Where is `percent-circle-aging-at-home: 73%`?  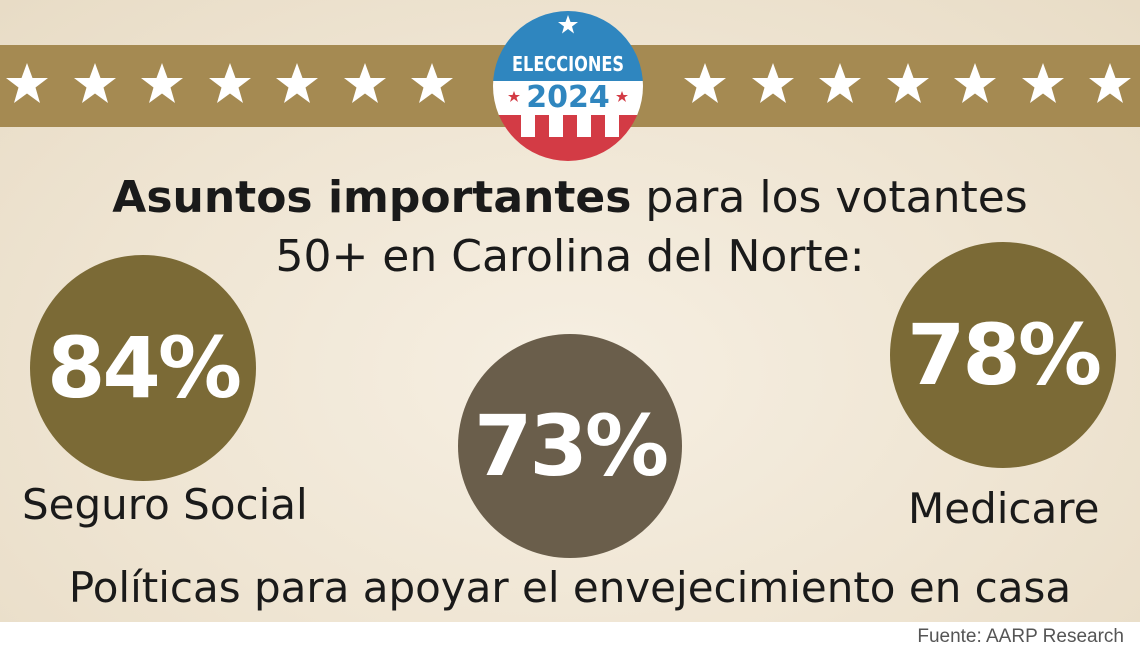 percent-circle-aging-at-home: 73% is located at coordinates (570, 446).